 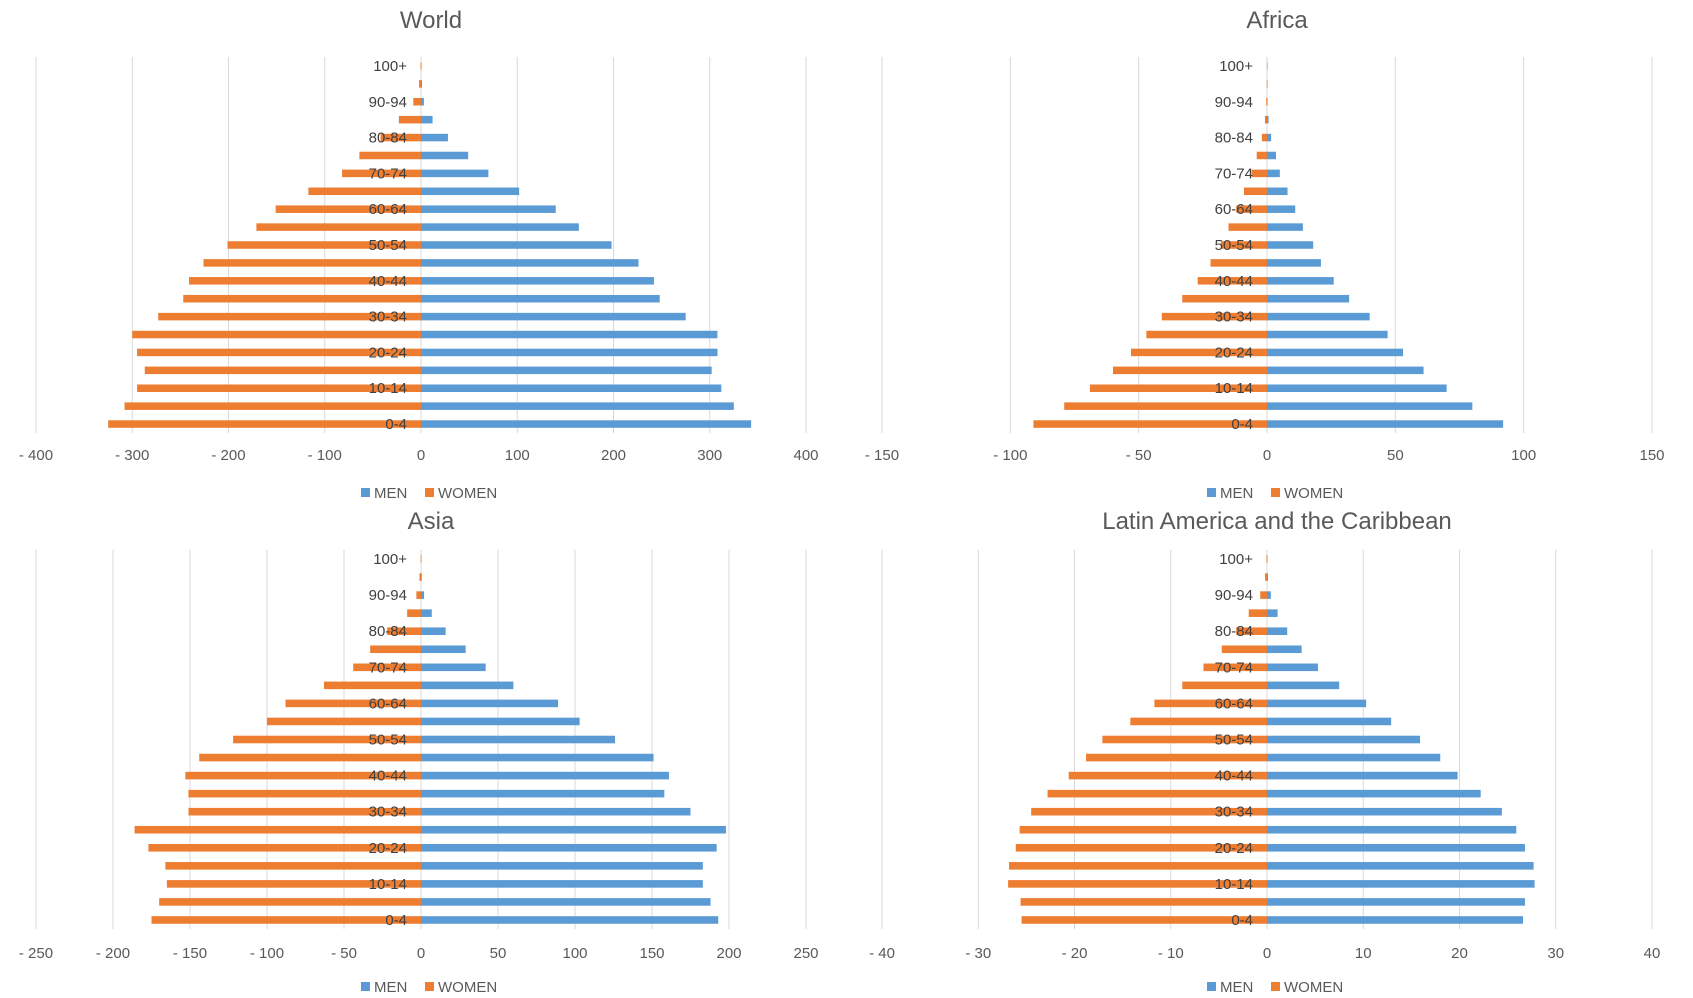 I want to click on x-tick-label: - 150, so click(x=882, y=455).